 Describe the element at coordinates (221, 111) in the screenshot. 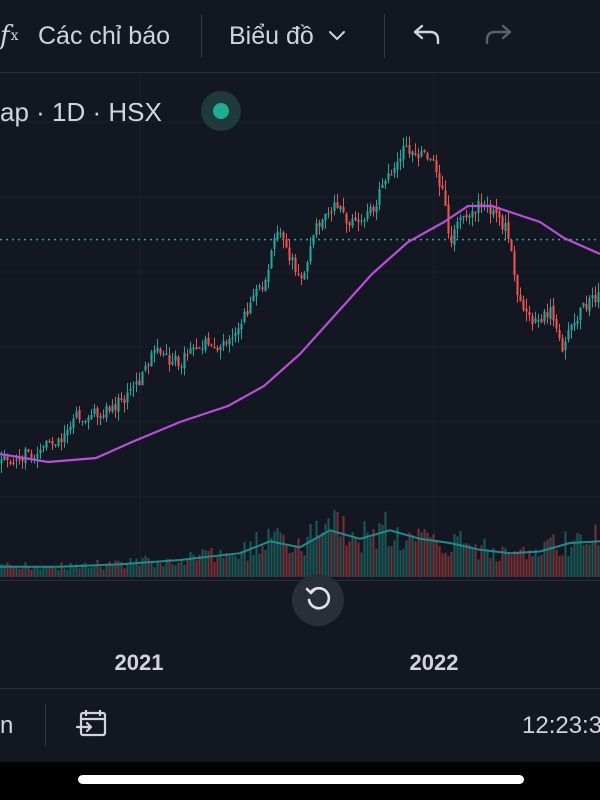

I see `market-status-dot-icon` at that location.